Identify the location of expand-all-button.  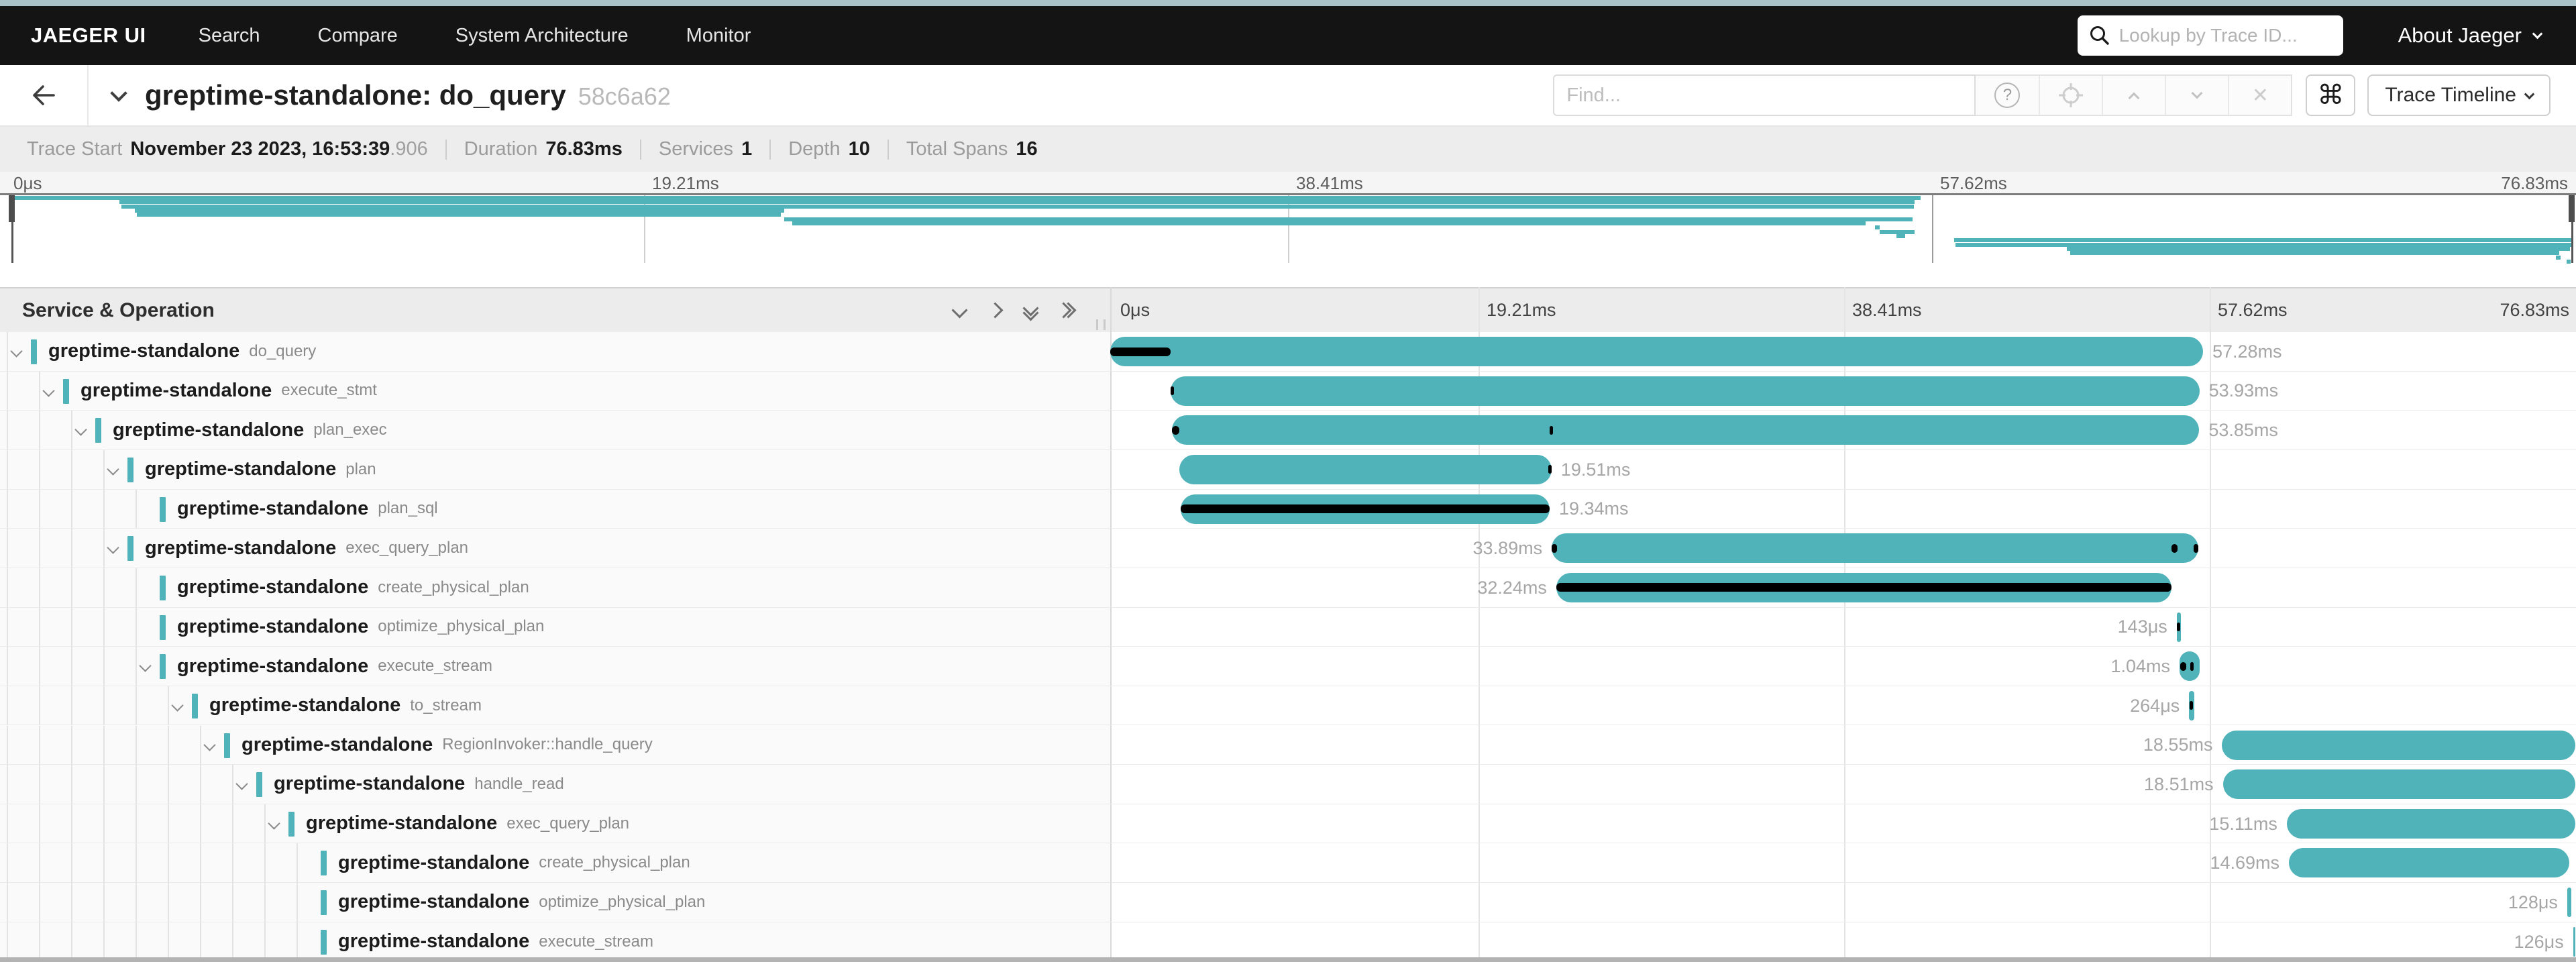
(1066, 310).